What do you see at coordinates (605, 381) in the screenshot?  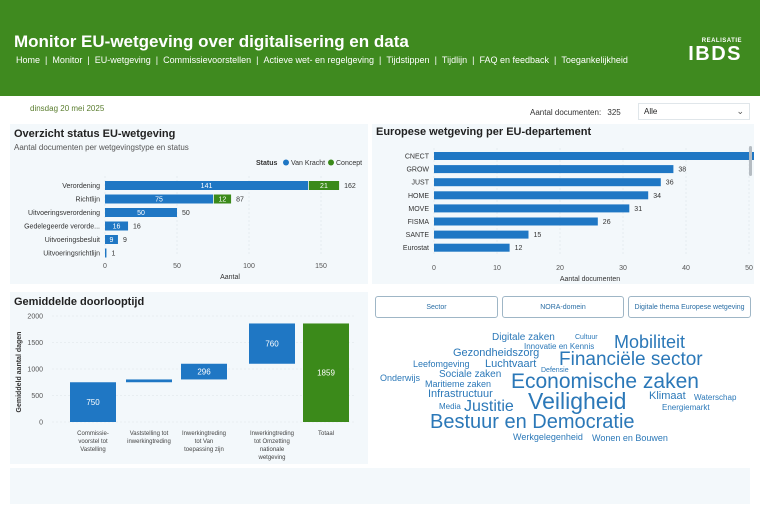 I see `word-economische-zaken: Economische zaken` at bounding box center [605, 381].